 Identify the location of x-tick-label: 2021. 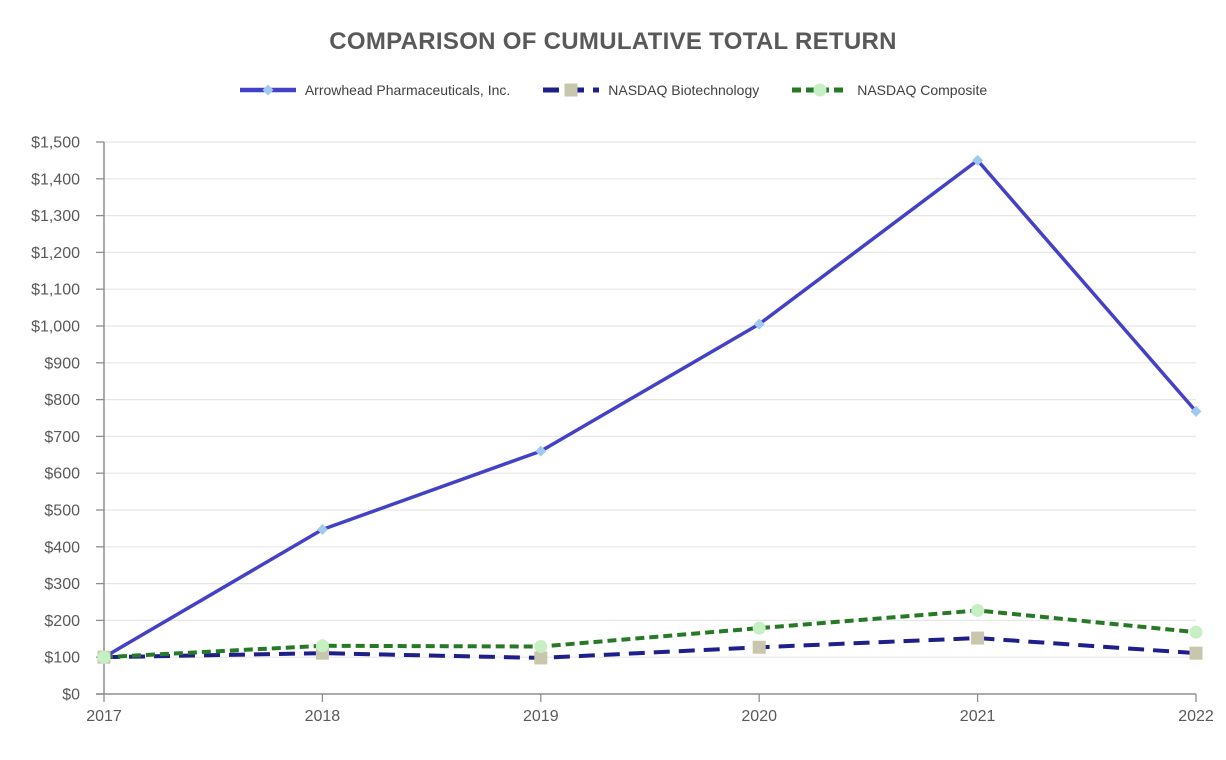
(978, 716).